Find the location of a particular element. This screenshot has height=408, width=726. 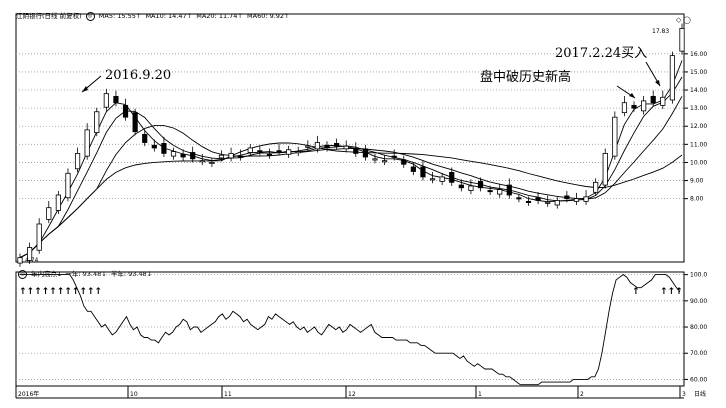

main-y-tick-label: 14.00 is located at coordinates (698, 90).